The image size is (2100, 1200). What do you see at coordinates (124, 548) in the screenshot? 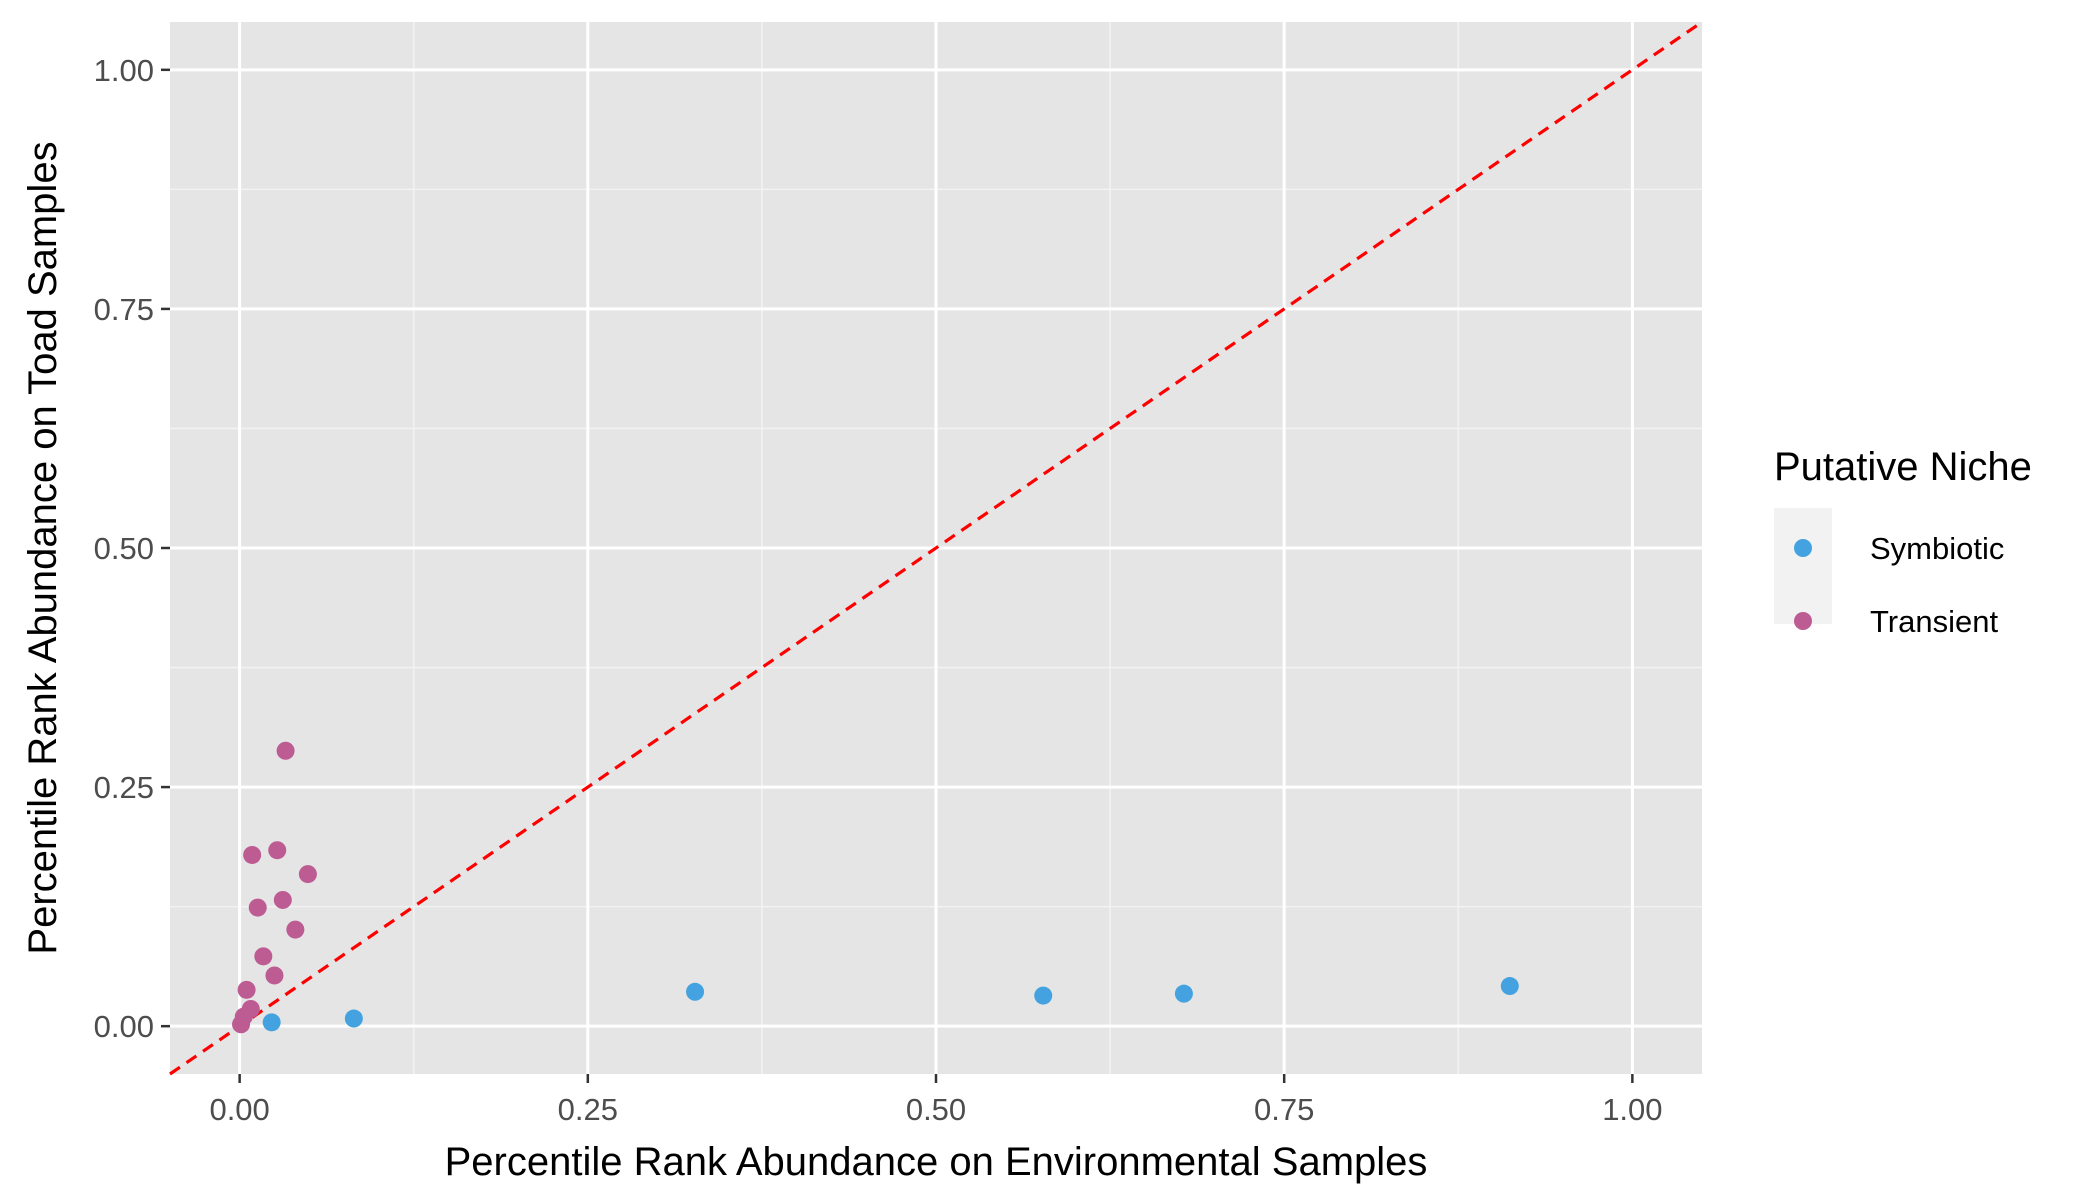
I see `y-tick-label: 0.50` at bounding box center [124, 548].